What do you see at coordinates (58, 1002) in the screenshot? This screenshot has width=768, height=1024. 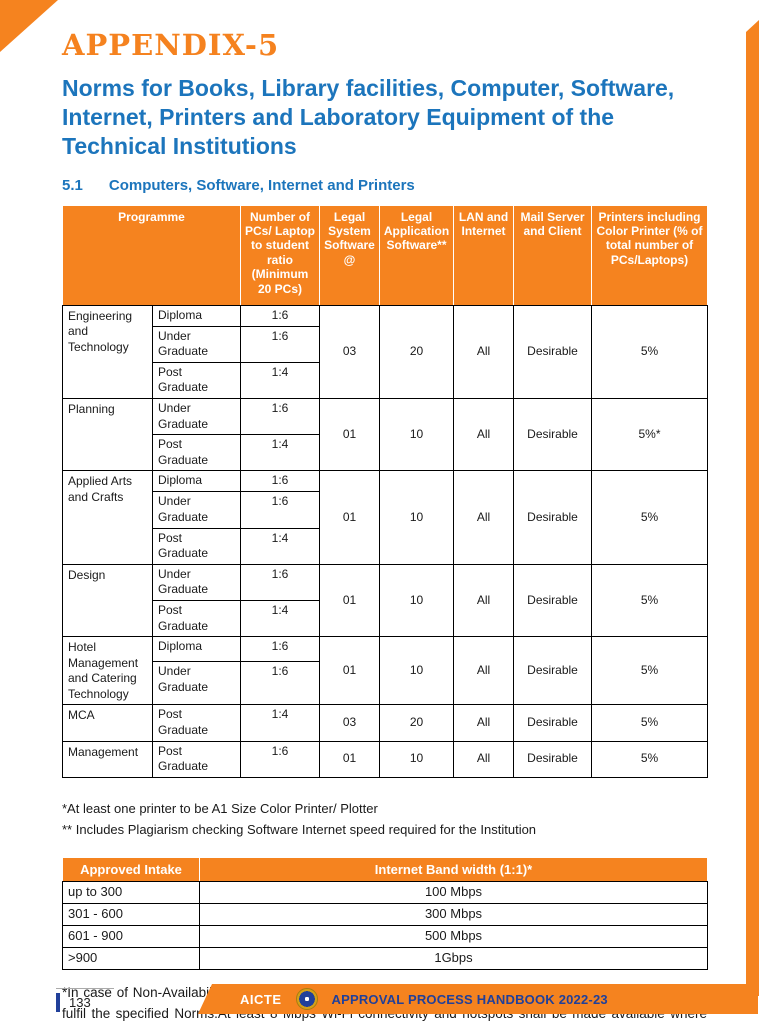 I see `page-number-accent-bar` at bounding box center [58, 1002].